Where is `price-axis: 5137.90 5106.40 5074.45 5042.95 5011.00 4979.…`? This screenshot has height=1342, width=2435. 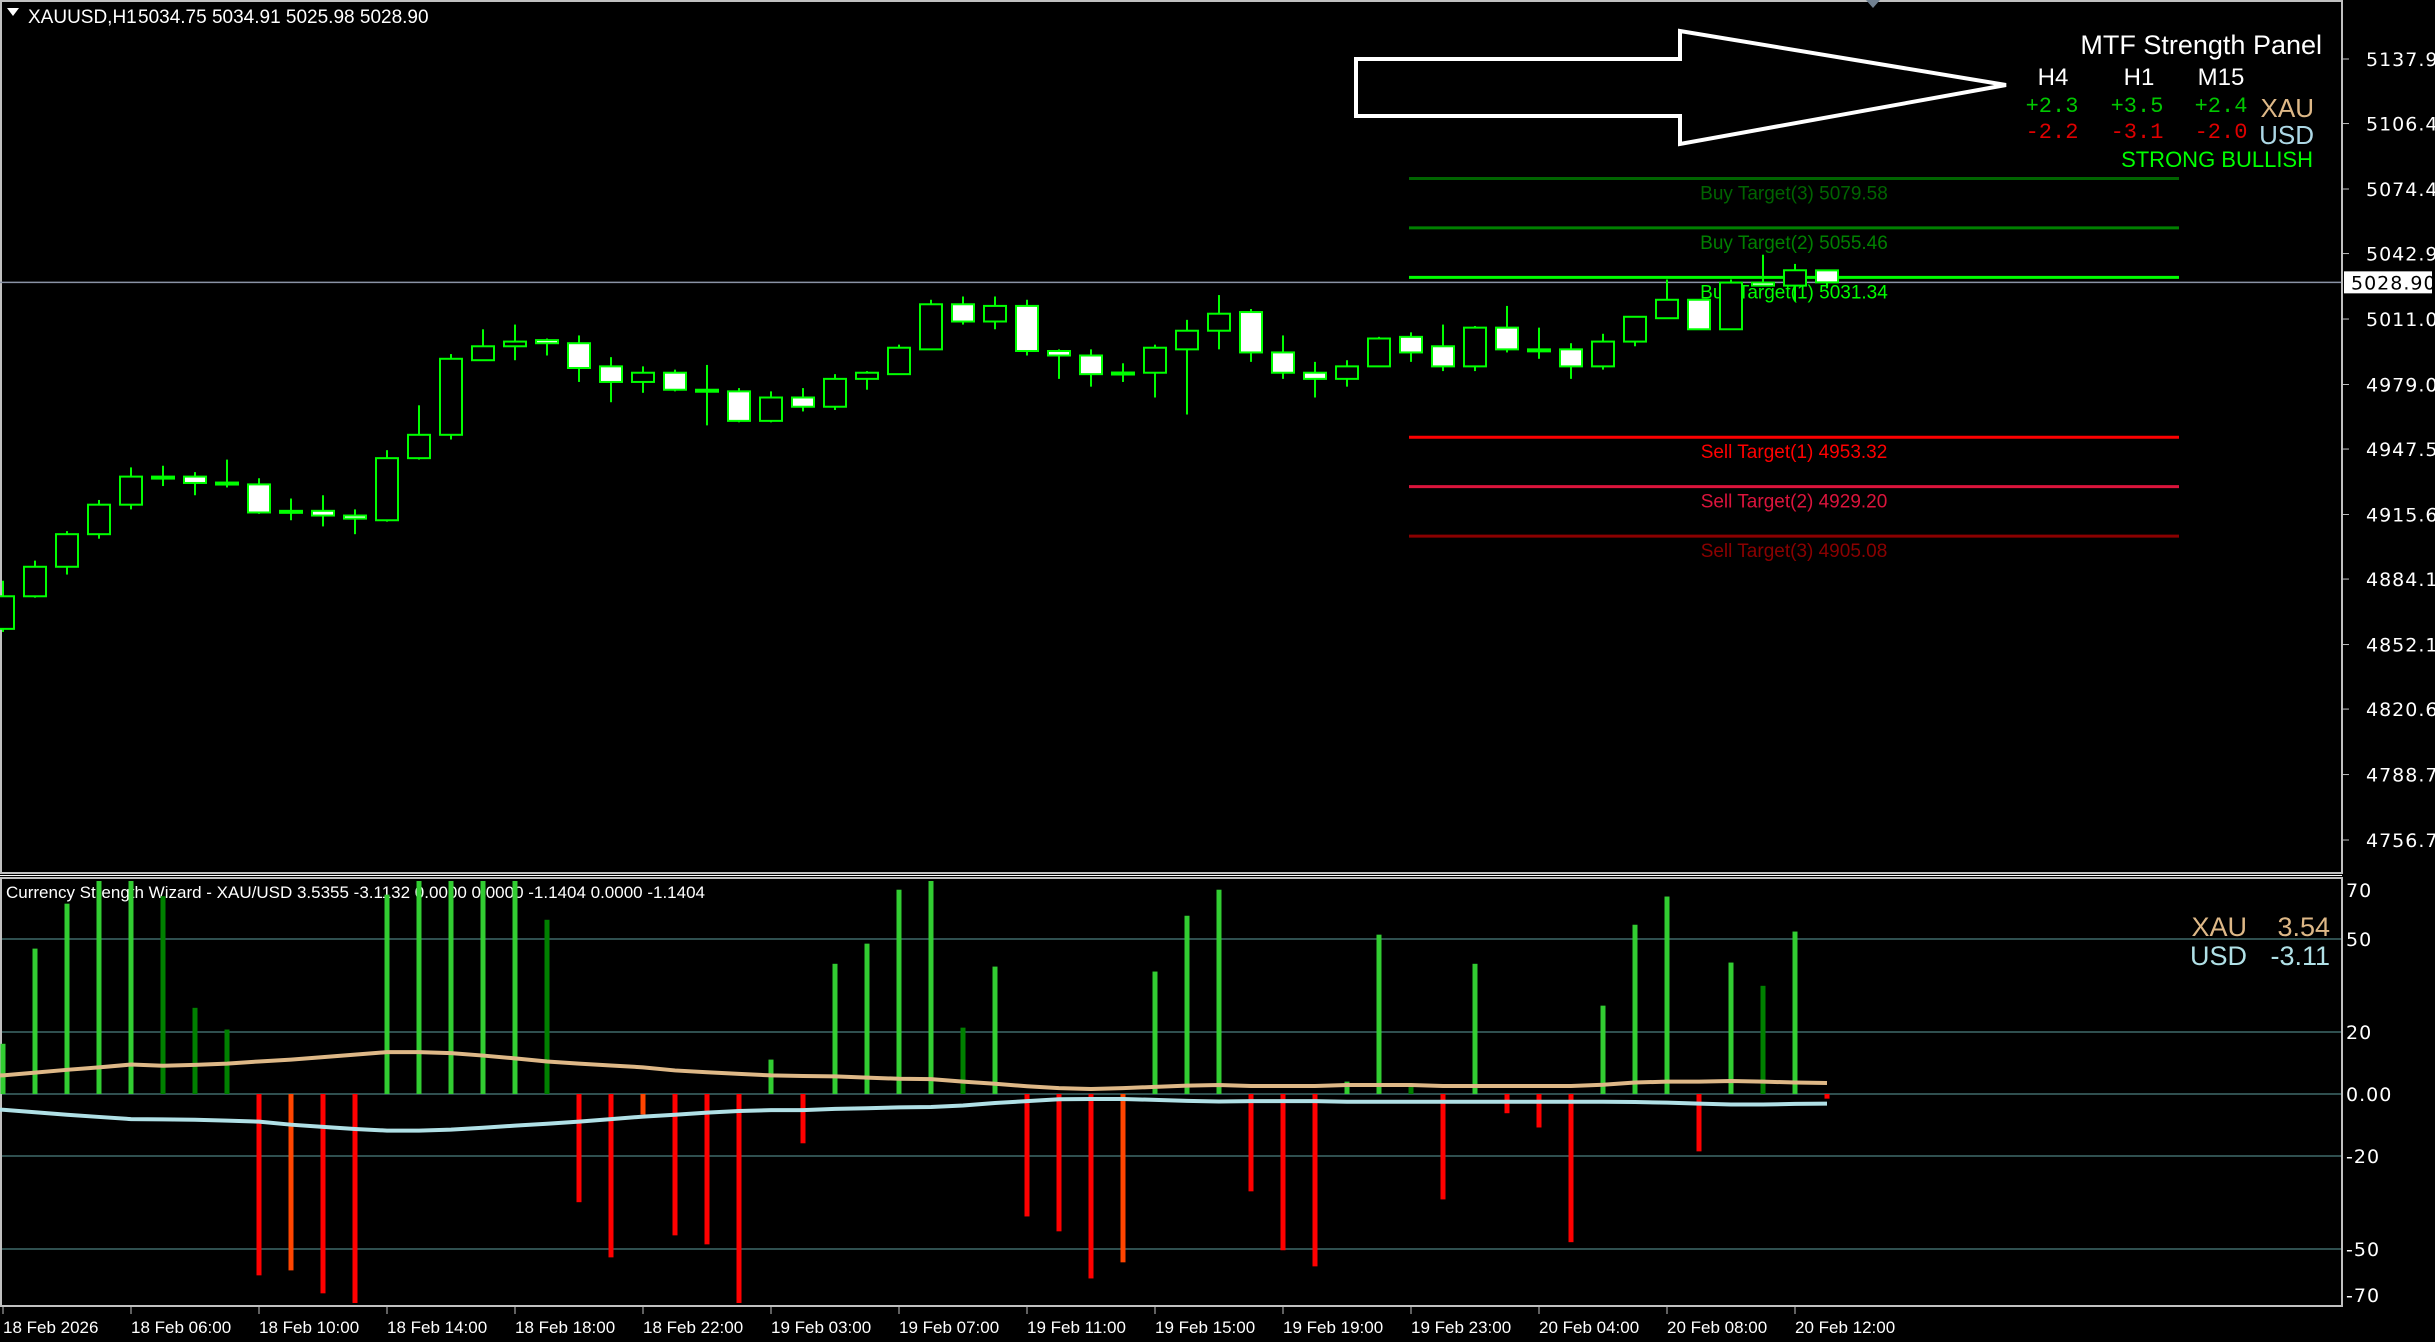
price-axis: 5137.90 5106.40 5074.45 5042.95 5011.00 4979.… is located at coordinates (2388, 437).